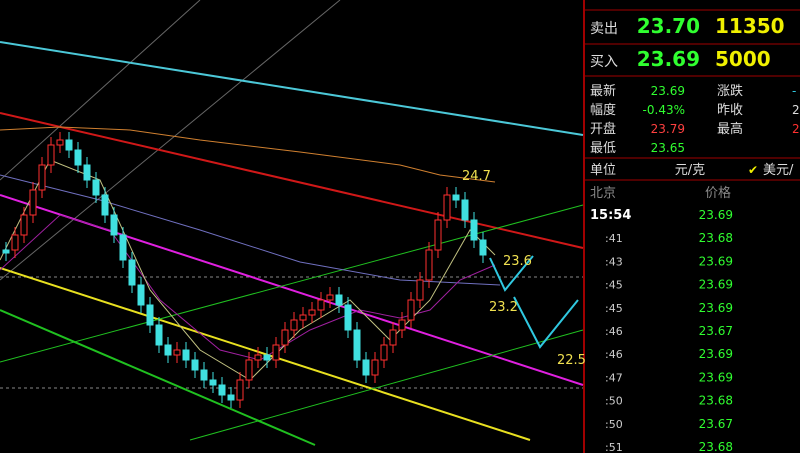  I want to click on quote-text: 11350, so click(750, 26).